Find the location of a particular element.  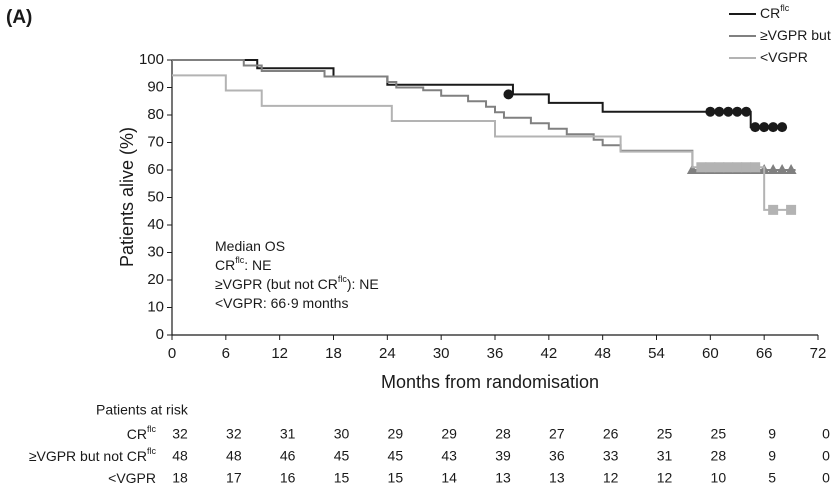

text-segment: <VGPR: 66·9 months is located at coordinates (281, 303).